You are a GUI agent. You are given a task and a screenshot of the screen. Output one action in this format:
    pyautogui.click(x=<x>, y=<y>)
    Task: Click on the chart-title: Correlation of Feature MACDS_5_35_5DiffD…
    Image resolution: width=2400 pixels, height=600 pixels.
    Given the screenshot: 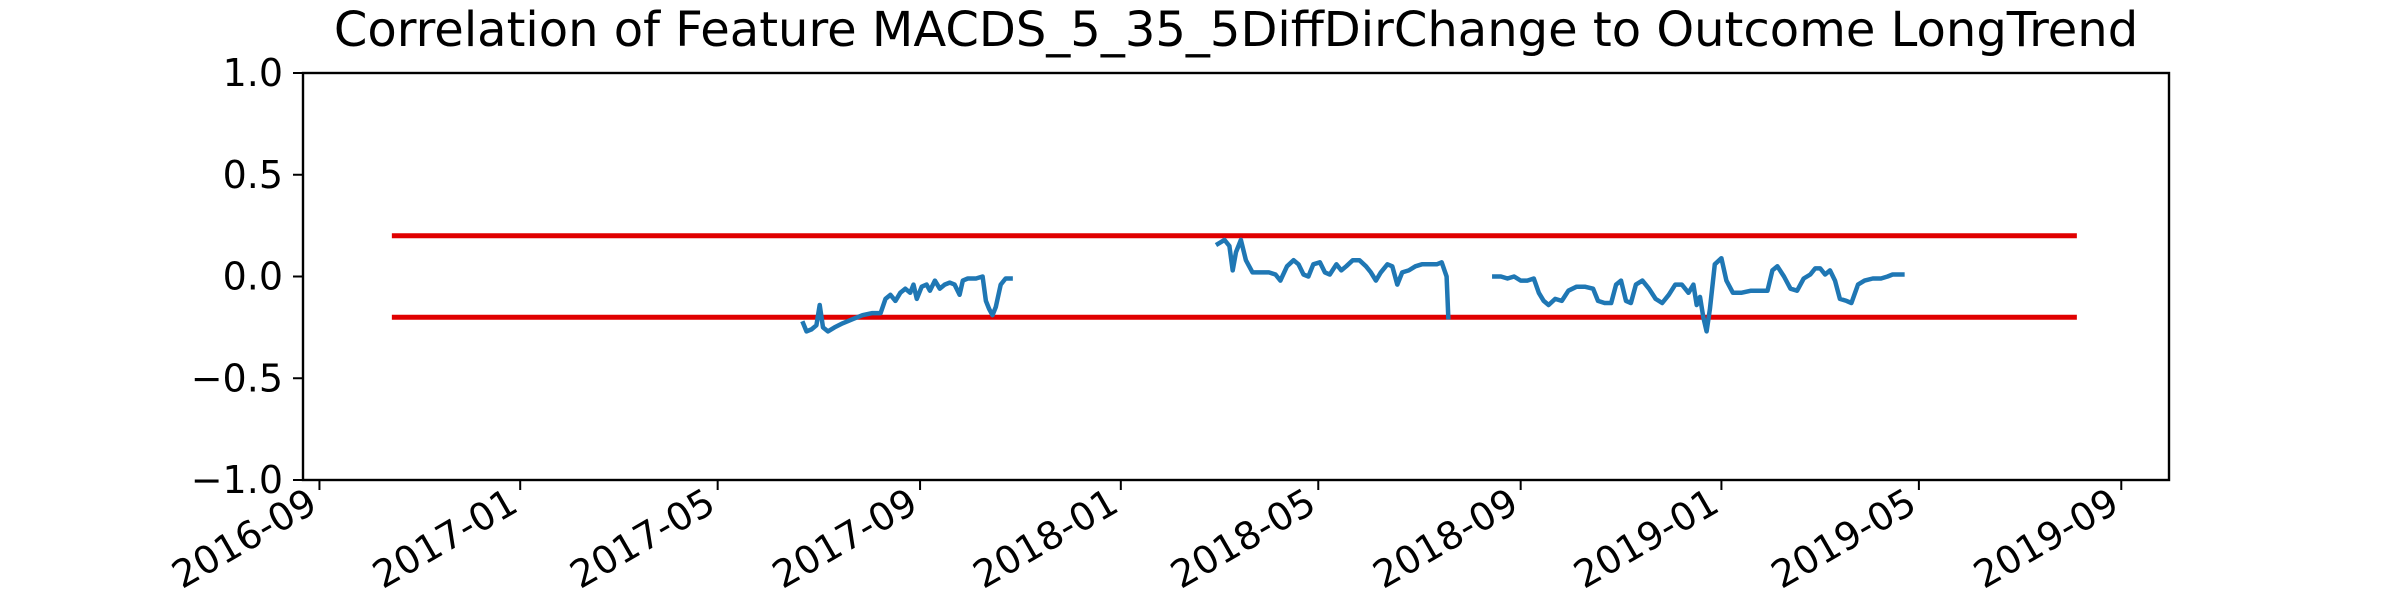 What is the action you would take?
    pyautogui.click(x=1236, y=30)
    